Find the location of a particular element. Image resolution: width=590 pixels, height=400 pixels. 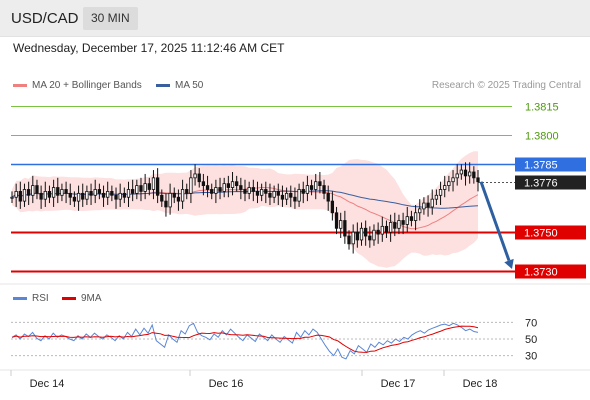

level-tag-1.3750 is located at coordinates (550, 232).